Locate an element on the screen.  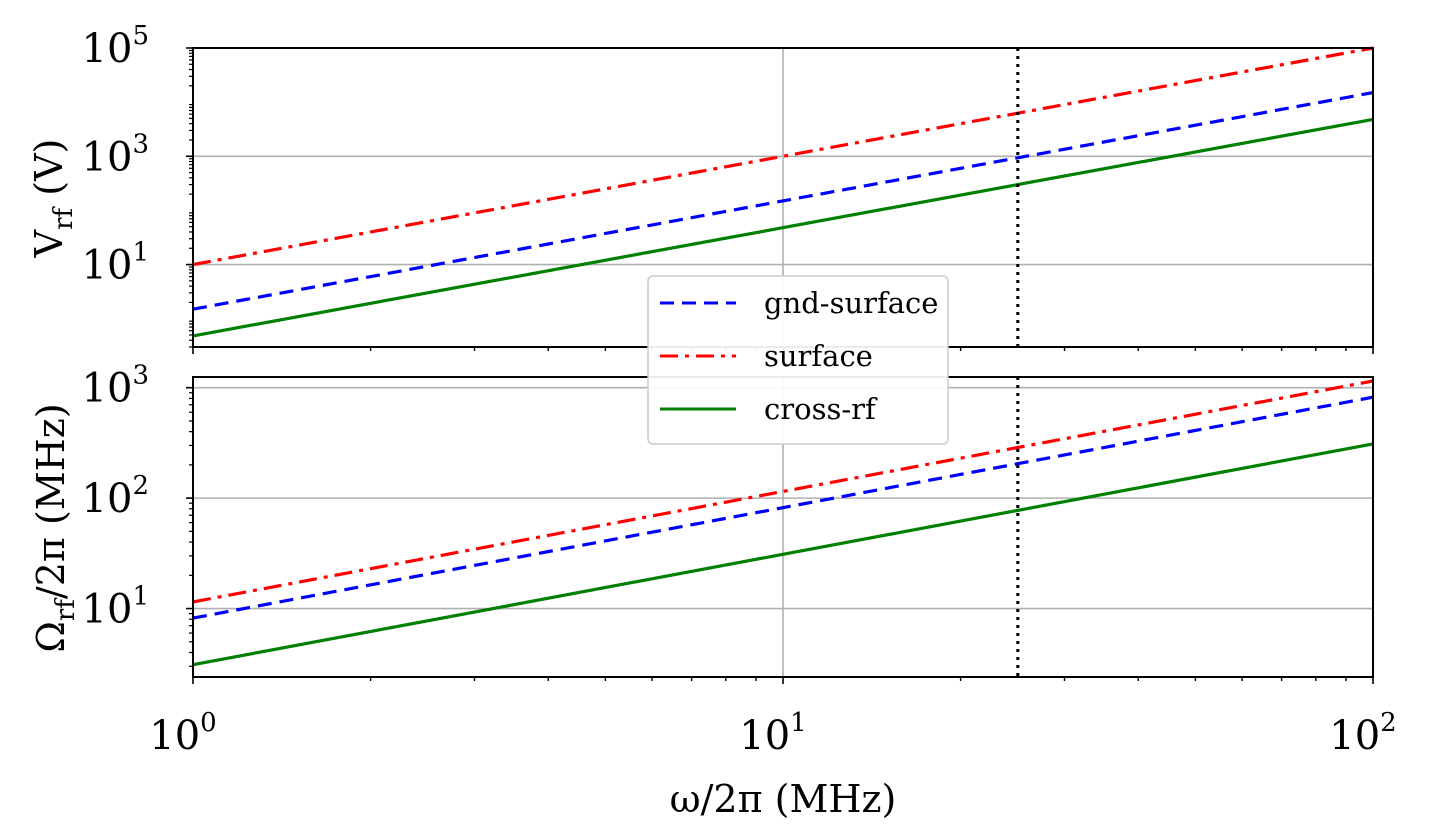
bottom-x-ticks: 10⁰ 10¹ 10² is located at coordinates (772, 733).